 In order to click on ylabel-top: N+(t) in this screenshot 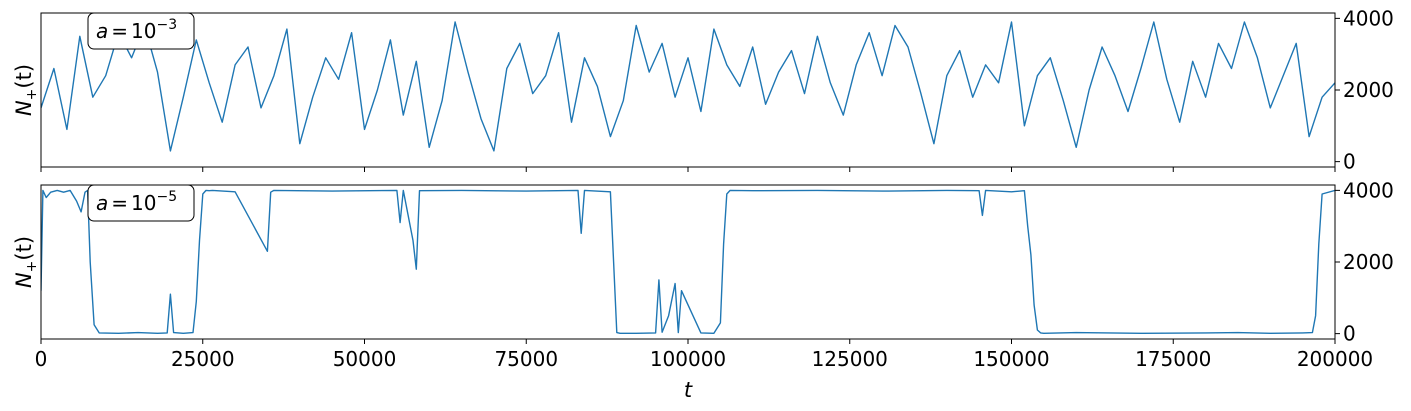, I will do `click(26, 90)`.